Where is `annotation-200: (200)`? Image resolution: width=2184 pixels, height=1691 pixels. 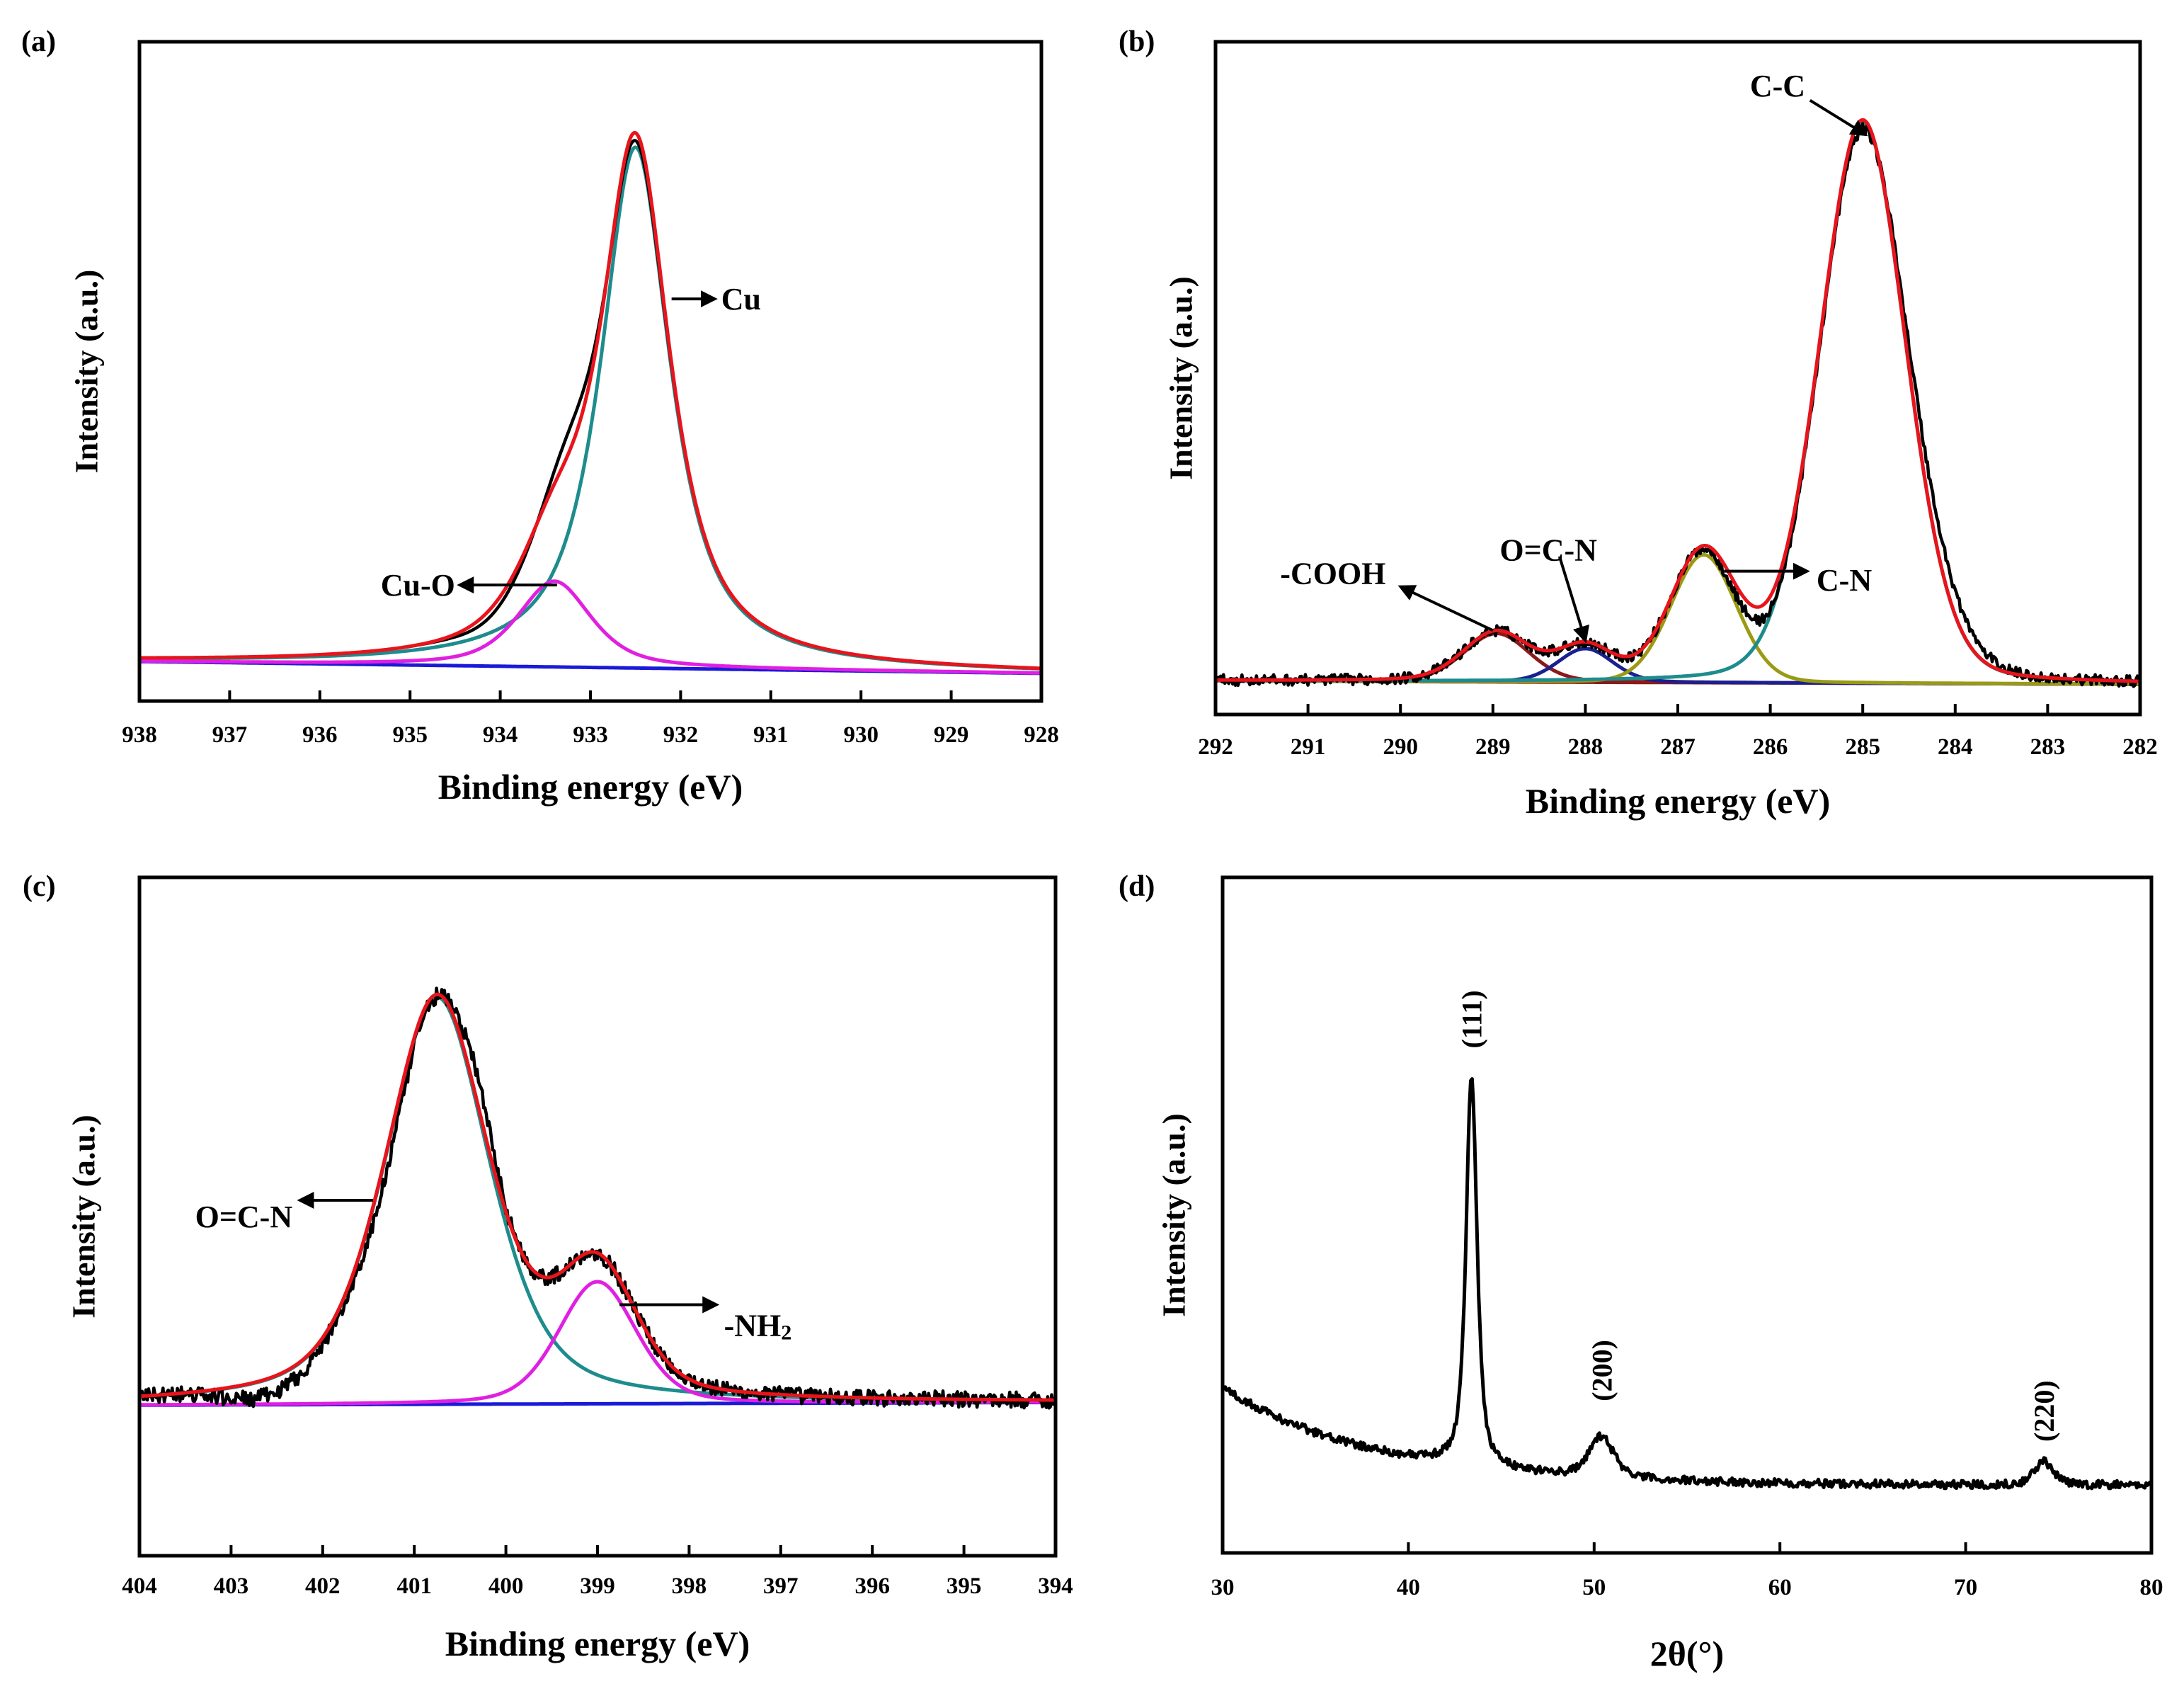 annotation-200: (200) is located at coordinates (1602, 1370).